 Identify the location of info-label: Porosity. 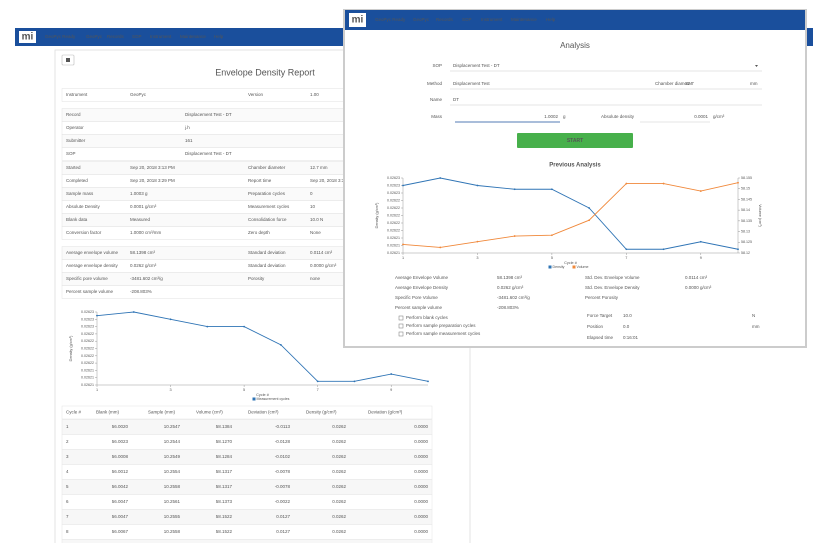
(256, 278).